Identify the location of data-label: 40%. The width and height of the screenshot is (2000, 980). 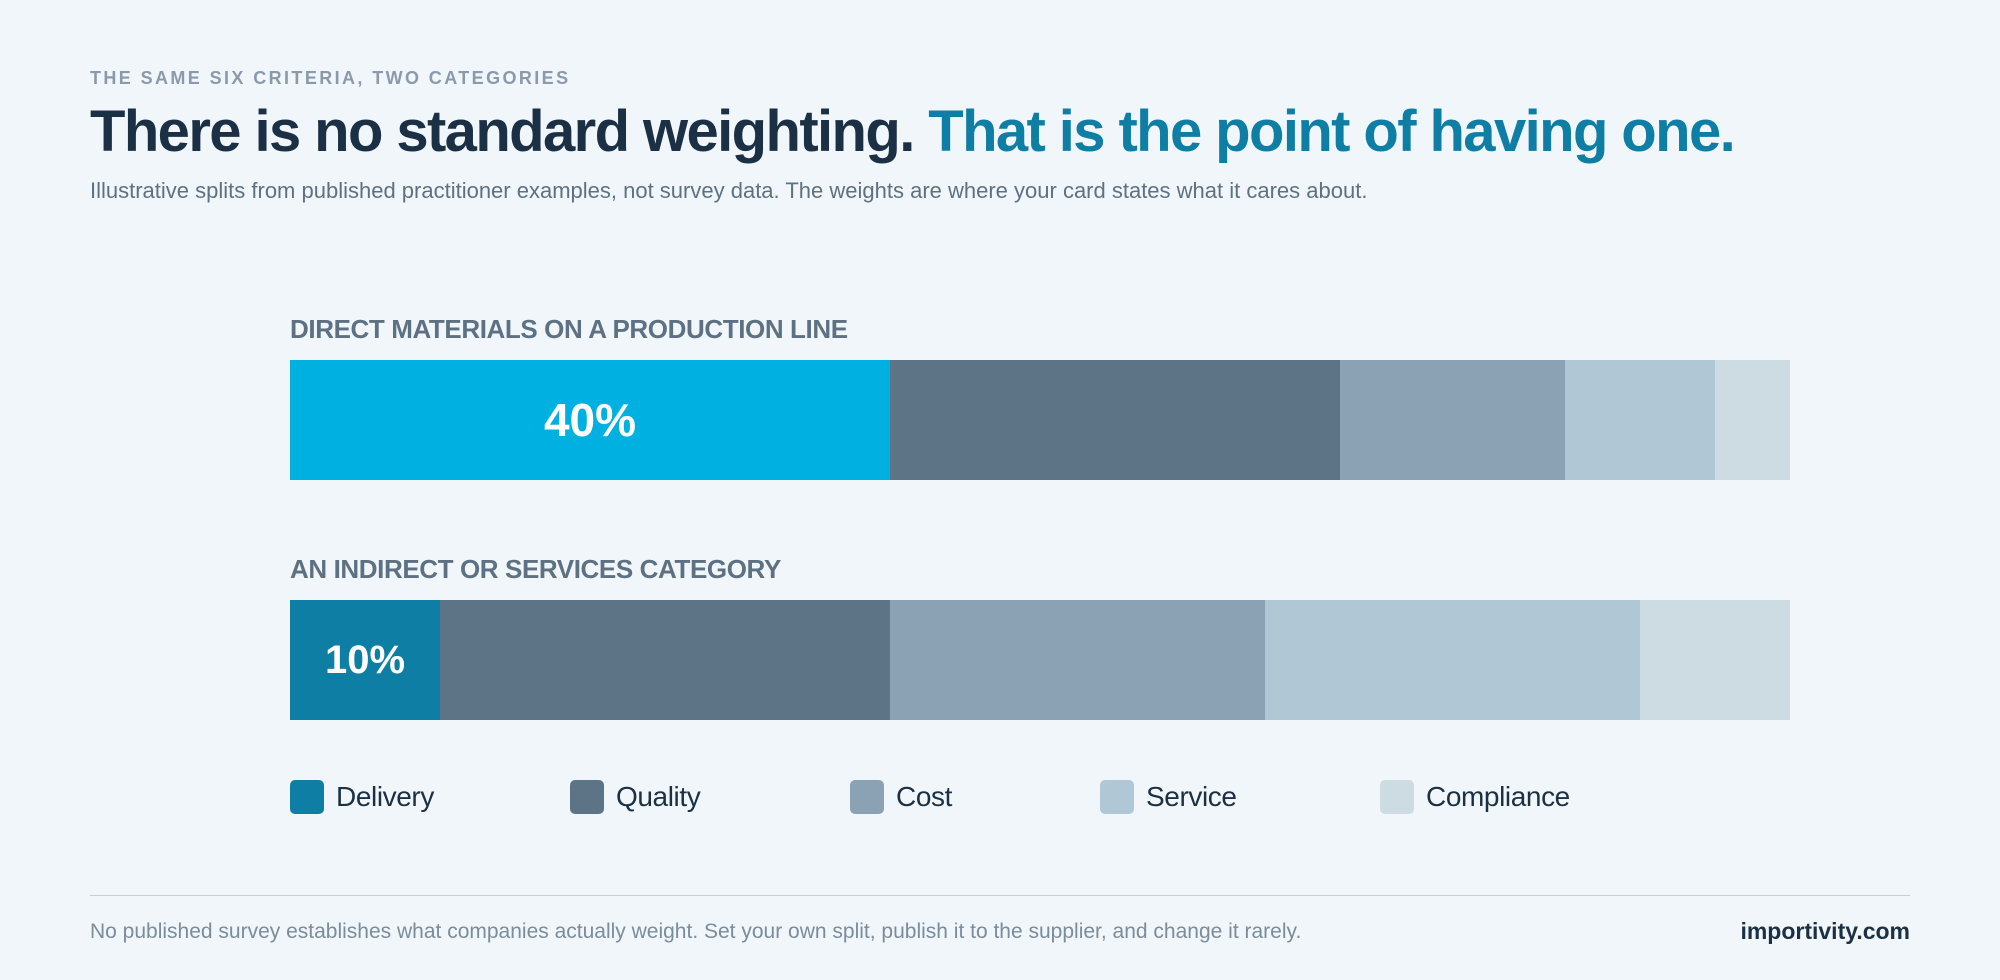
(590, 420).